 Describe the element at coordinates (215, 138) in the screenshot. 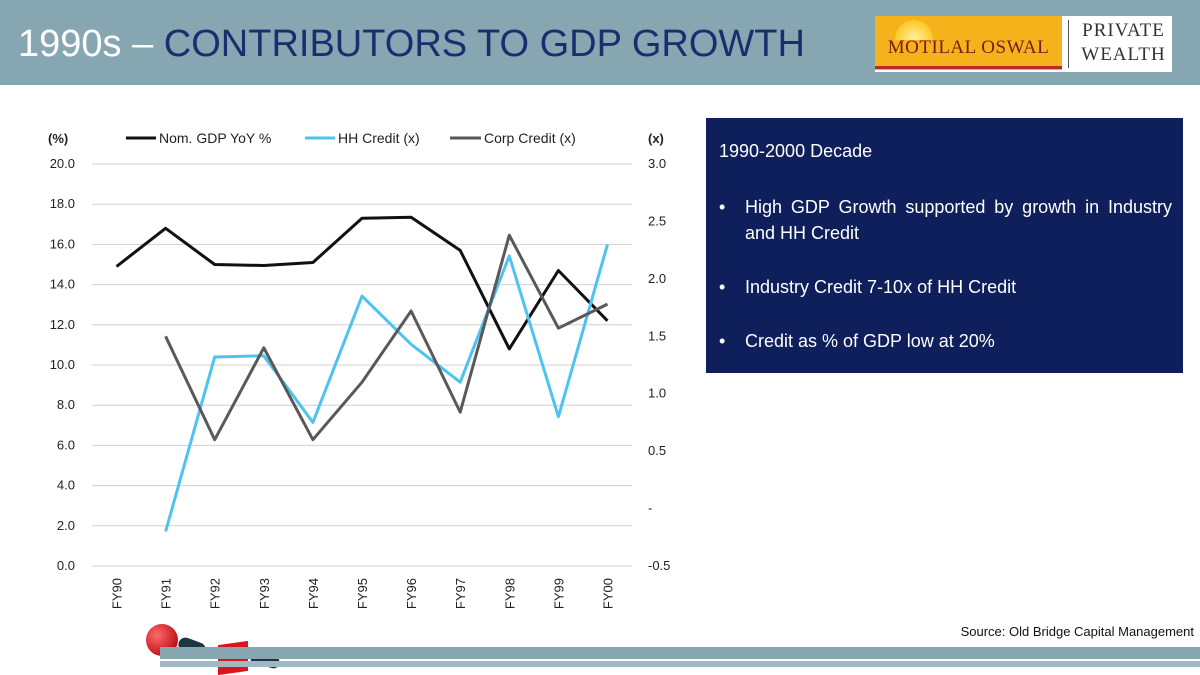

I see `legend-label-gdp: Nom. GDP YoY %` at that location.